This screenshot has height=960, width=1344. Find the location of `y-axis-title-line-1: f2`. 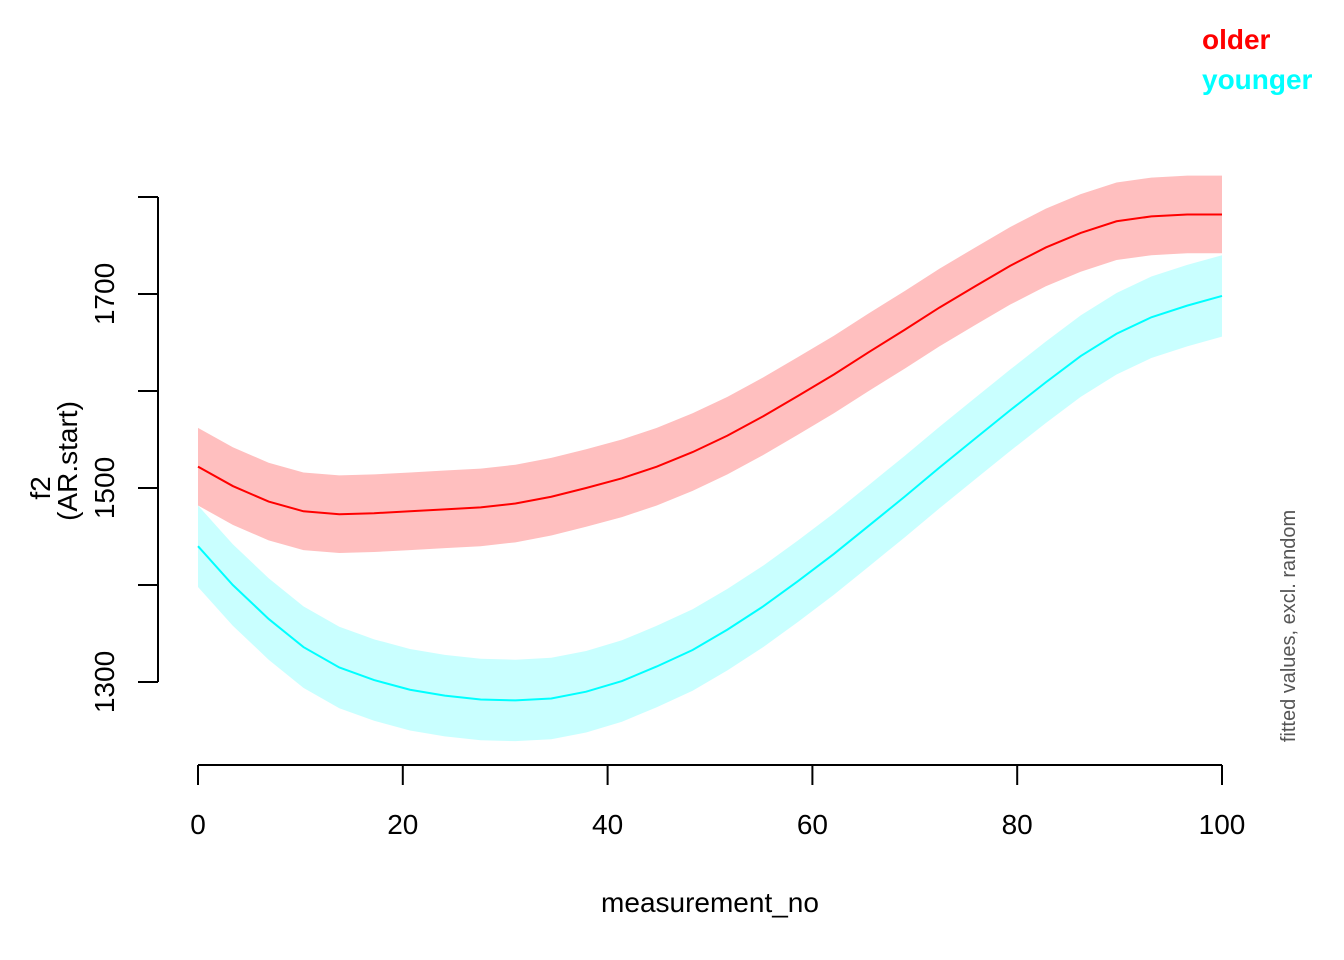

y-axis-title-line-1: f2 is located at coordinates (40, 487).